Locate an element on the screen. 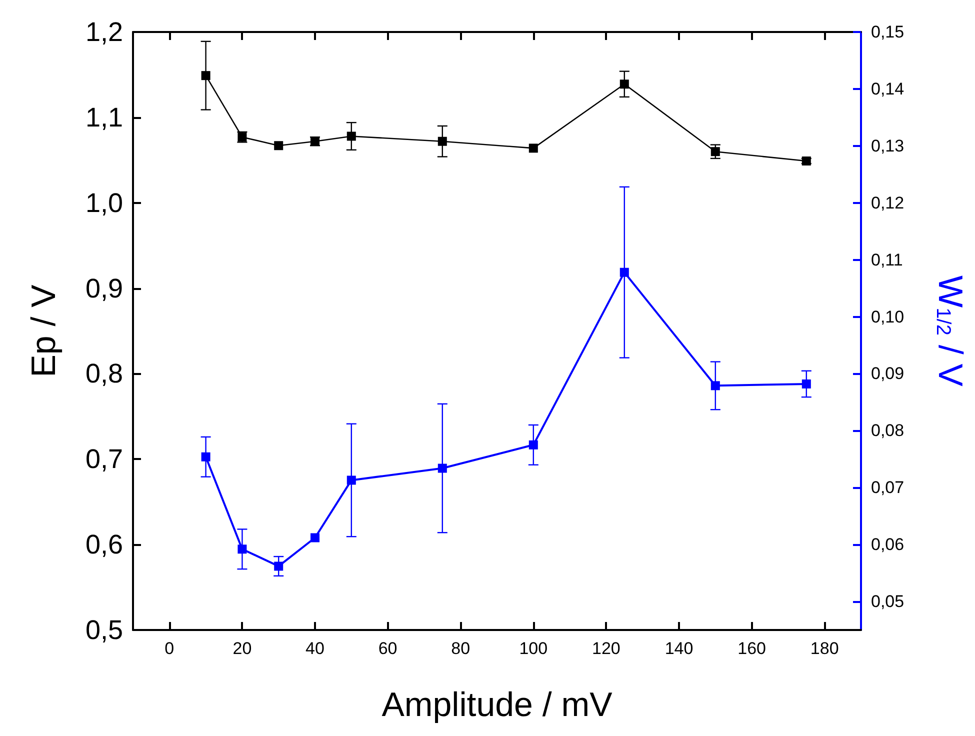  y-axis-title: Ep / V is located at coordinates (44, 331).